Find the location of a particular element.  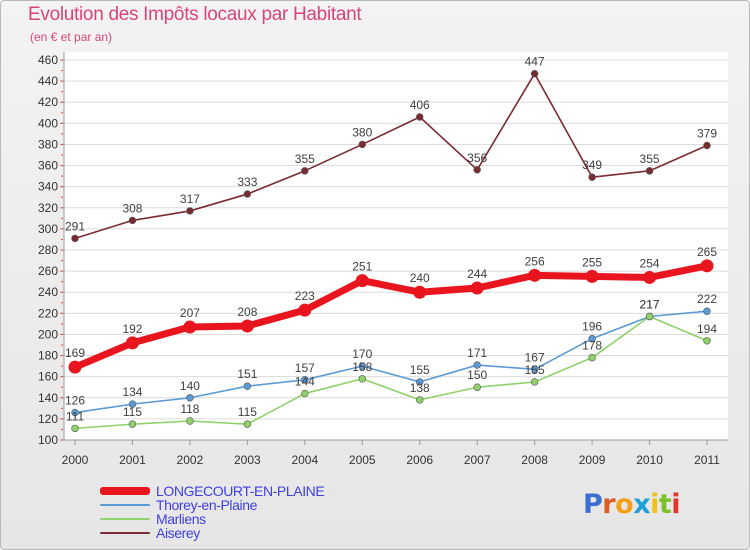

legend-label: LONGECOURT-EN-PLAINE is located at coordinates (240, 491).